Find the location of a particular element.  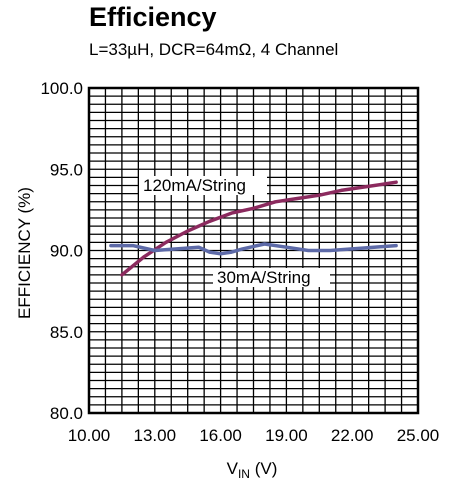

y-tick-label: 90.0 is located at coordinates (66, 251).